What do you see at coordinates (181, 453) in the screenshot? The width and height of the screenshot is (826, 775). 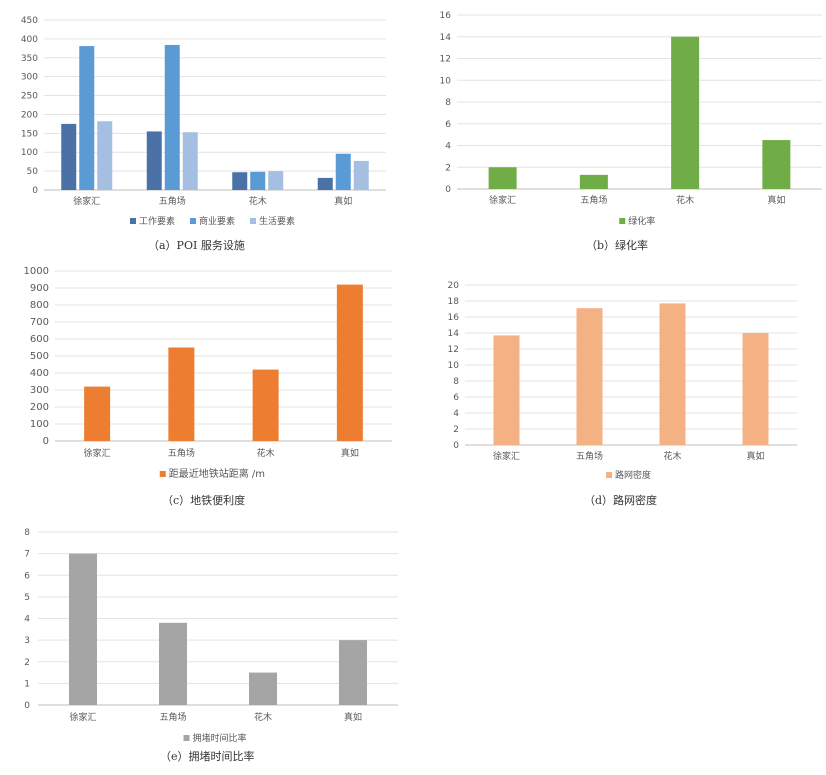 I see `x-tick-label: 五角场` at bounding box center [181, 453].